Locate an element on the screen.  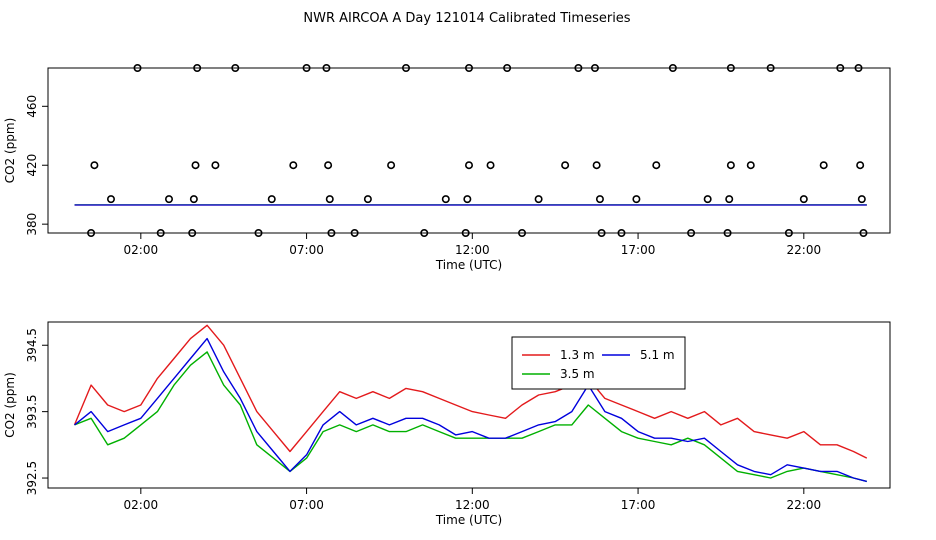
bottom-x-tick-label: 02:00 is located at coordinates (141, 505).